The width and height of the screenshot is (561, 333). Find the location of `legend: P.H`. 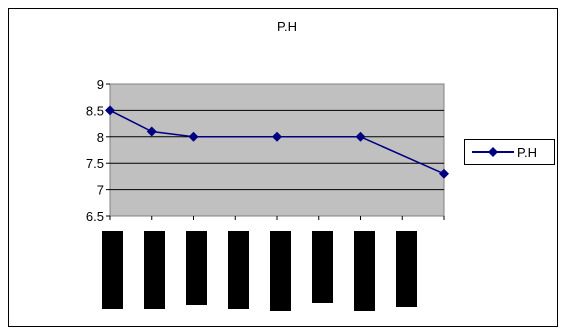

legend: P.H is located at coordinates (509, 152).